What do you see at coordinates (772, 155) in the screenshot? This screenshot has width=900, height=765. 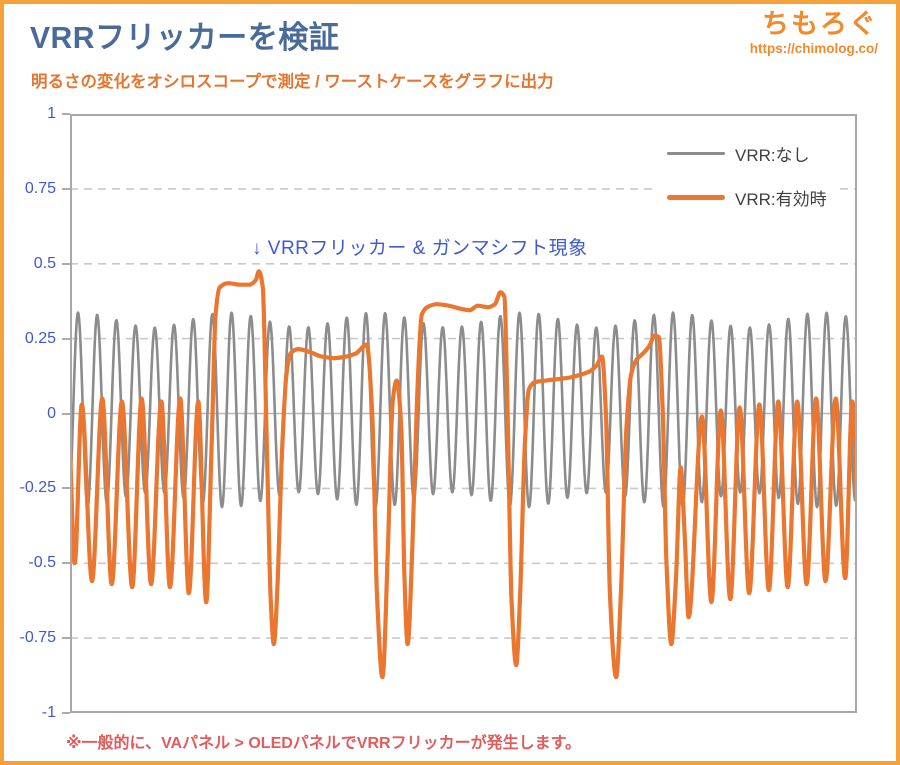 I see `legend-label: VRR:なし` at bounding box center [772, 155].